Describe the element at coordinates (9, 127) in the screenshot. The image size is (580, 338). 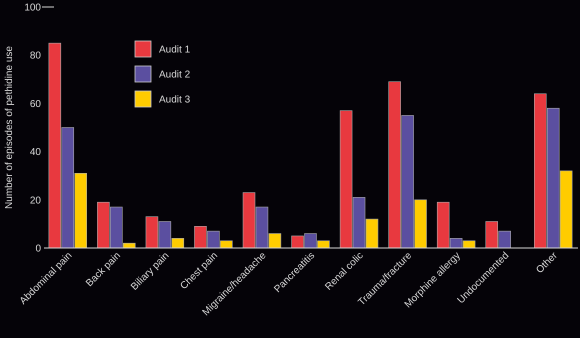
I see `y-axis-title: Number of episodes of pethidine use` at that location.